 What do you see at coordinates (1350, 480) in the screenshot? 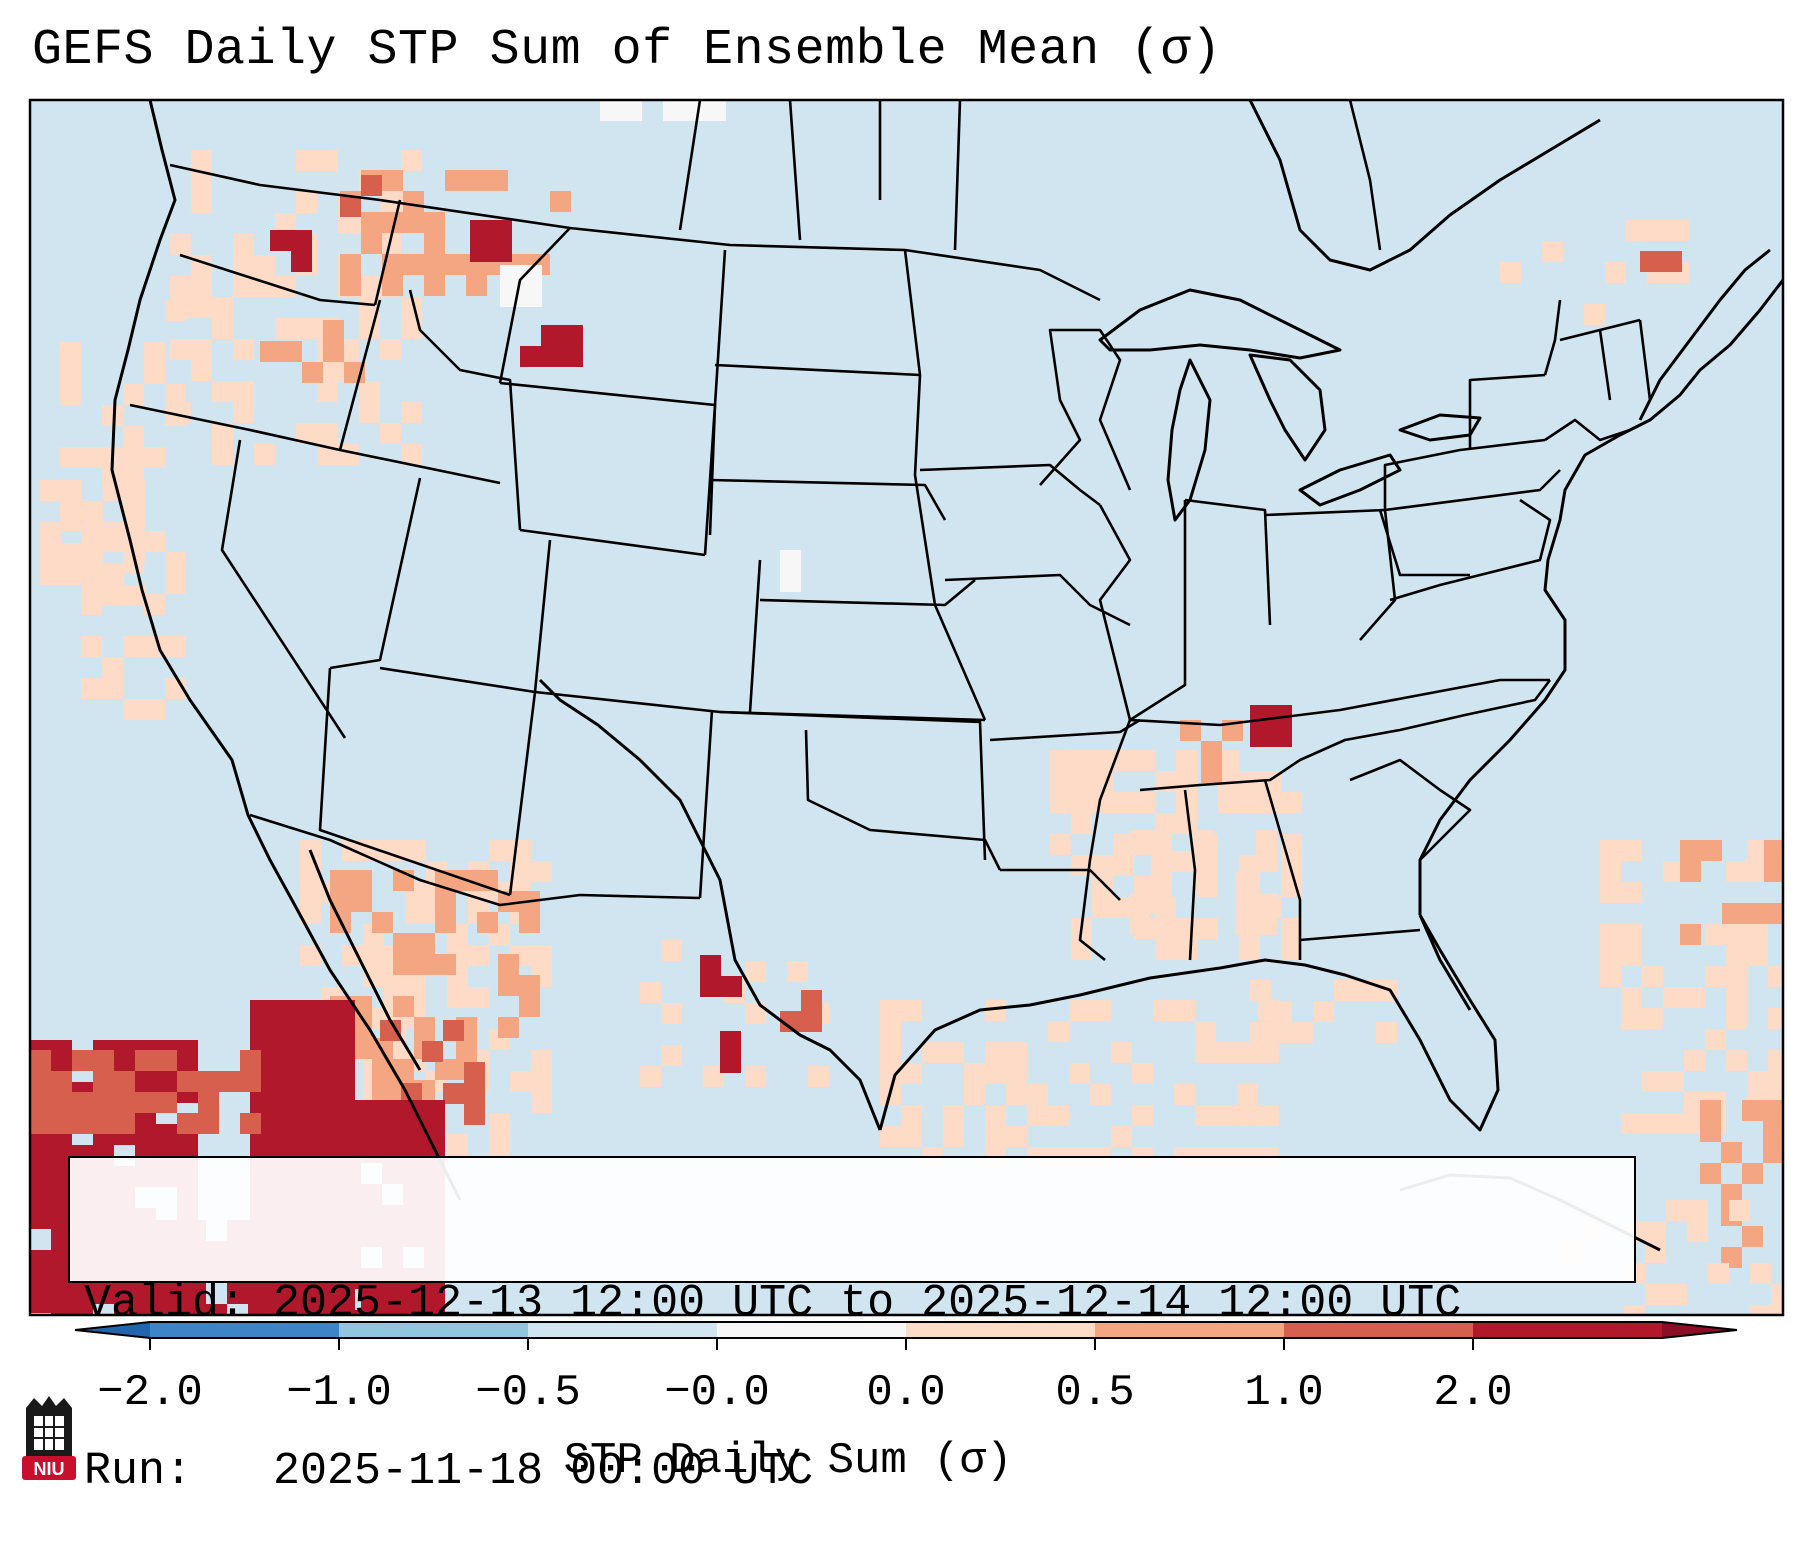
I see `lake-erie` at bounding box center [1350, 480].